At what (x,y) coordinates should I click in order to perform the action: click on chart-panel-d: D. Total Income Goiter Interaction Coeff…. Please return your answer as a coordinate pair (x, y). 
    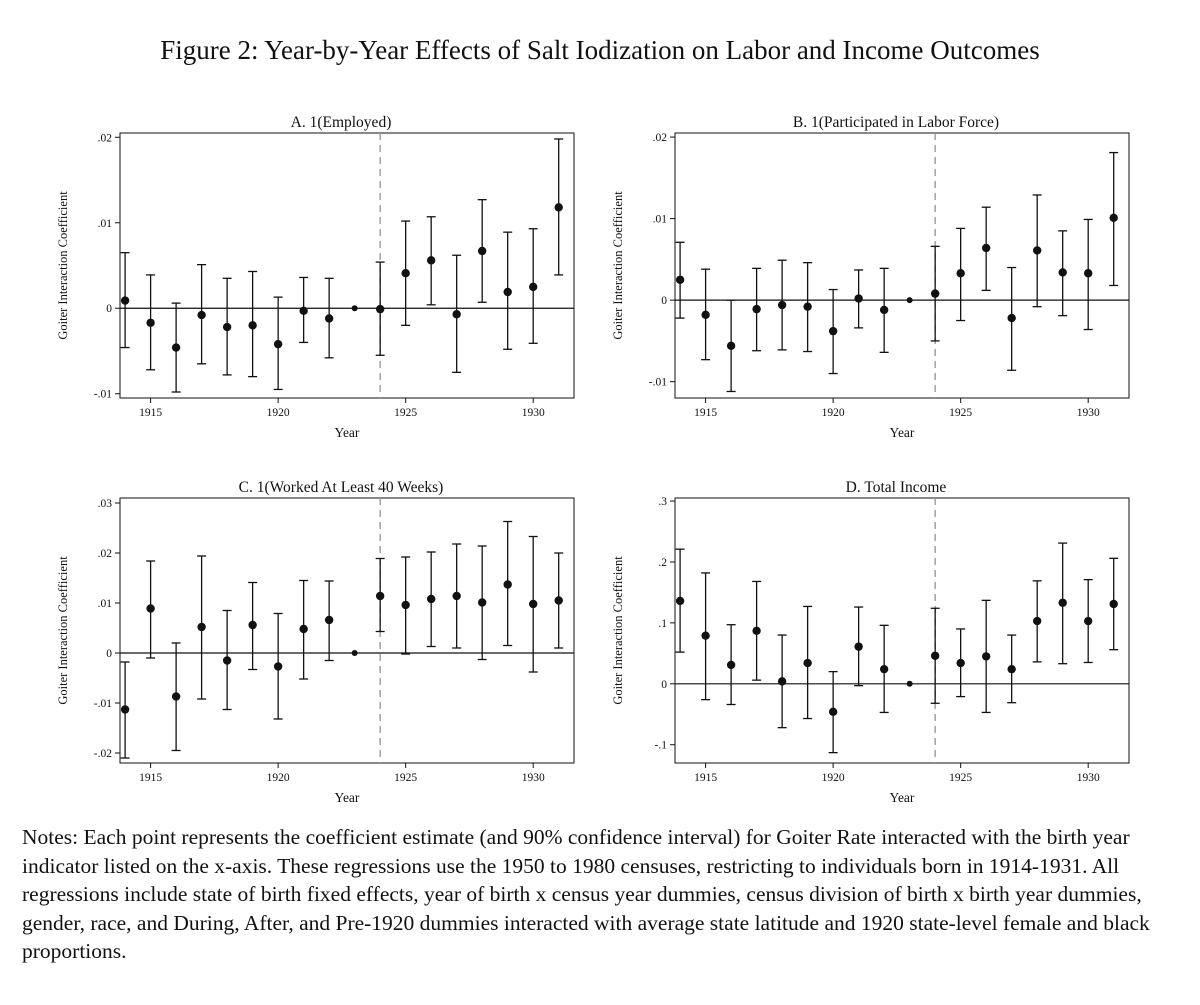
    Looking at the image, I should click on (870, 642).